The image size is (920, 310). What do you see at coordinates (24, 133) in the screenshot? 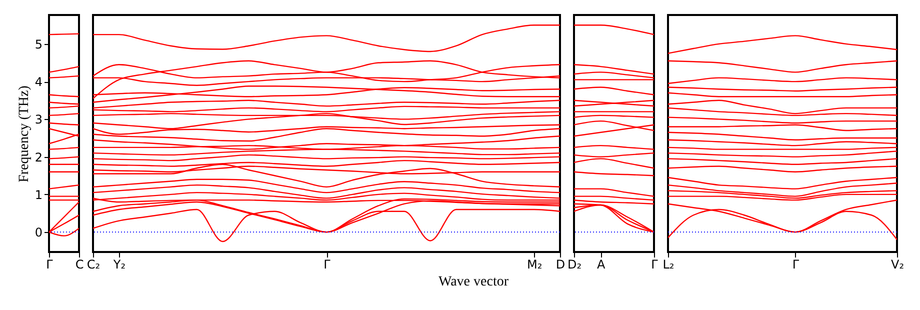
I see `y-axis-title: Frequency (THz)` at bounding box center [24, 133].